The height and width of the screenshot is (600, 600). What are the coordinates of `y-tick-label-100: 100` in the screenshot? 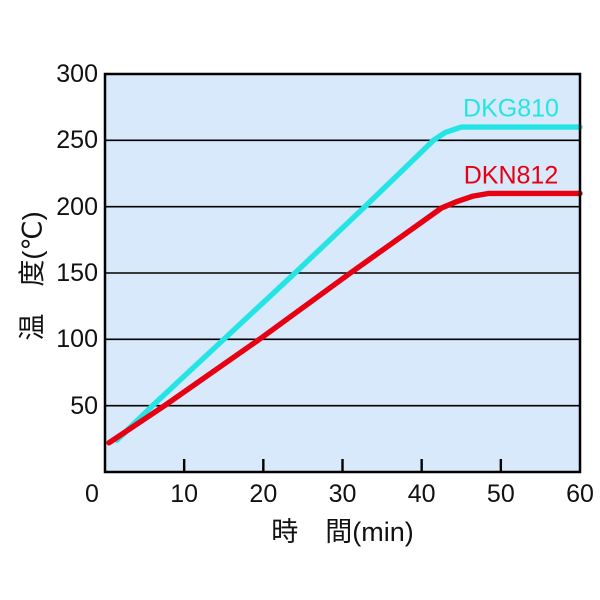 It's located at (77, 339).